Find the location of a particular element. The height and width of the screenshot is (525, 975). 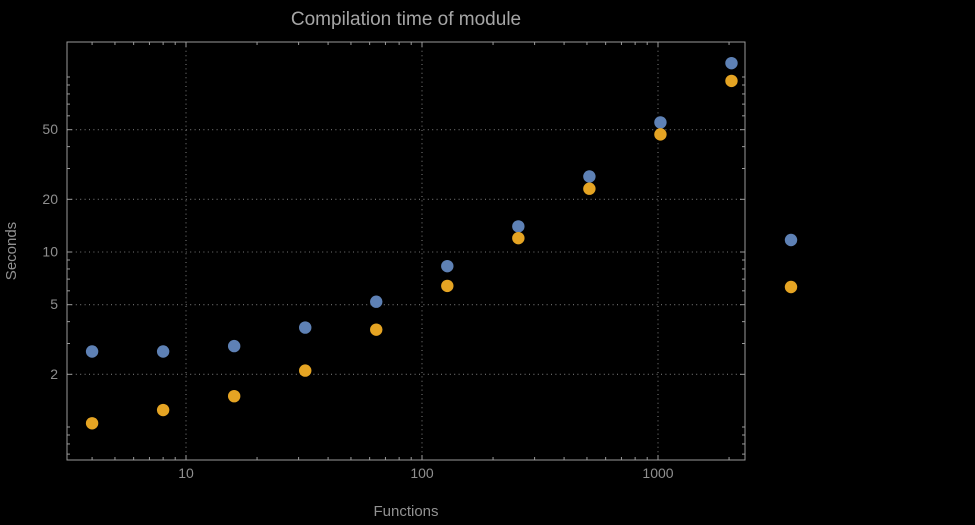

x-tick-label: 10 is located at coordinates (186, 473).